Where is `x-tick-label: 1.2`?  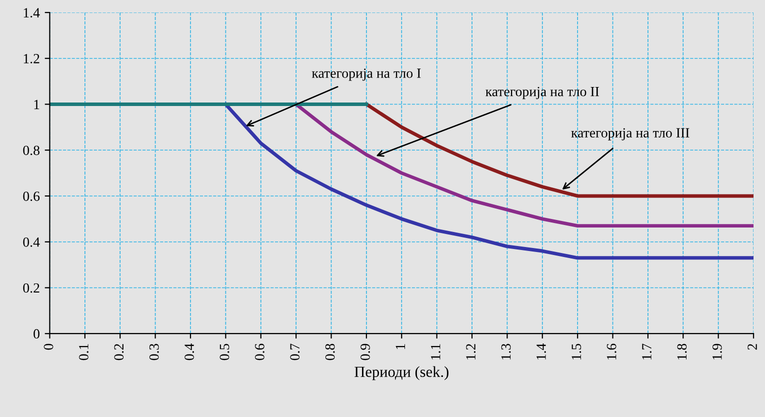
x-tick-label: 1.2 is located at coordinates (471, 352).